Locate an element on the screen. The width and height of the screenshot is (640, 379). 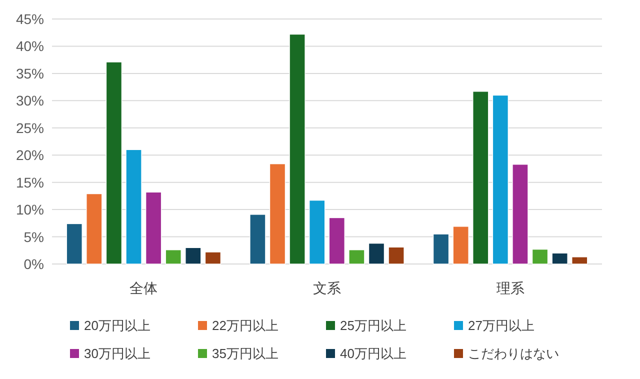
y-tick-label: 45% is located at coordinates (30, 19).